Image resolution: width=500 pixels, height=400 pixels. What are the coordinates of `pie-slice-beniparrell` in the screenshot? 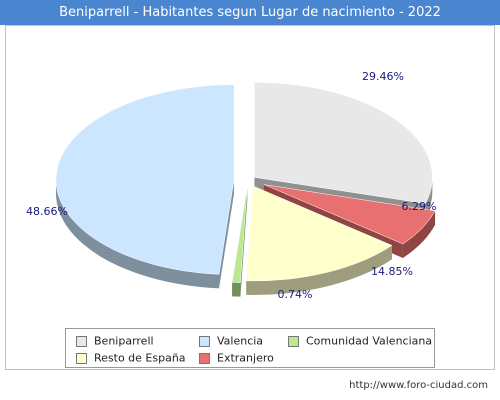 It's located at (343, 143).